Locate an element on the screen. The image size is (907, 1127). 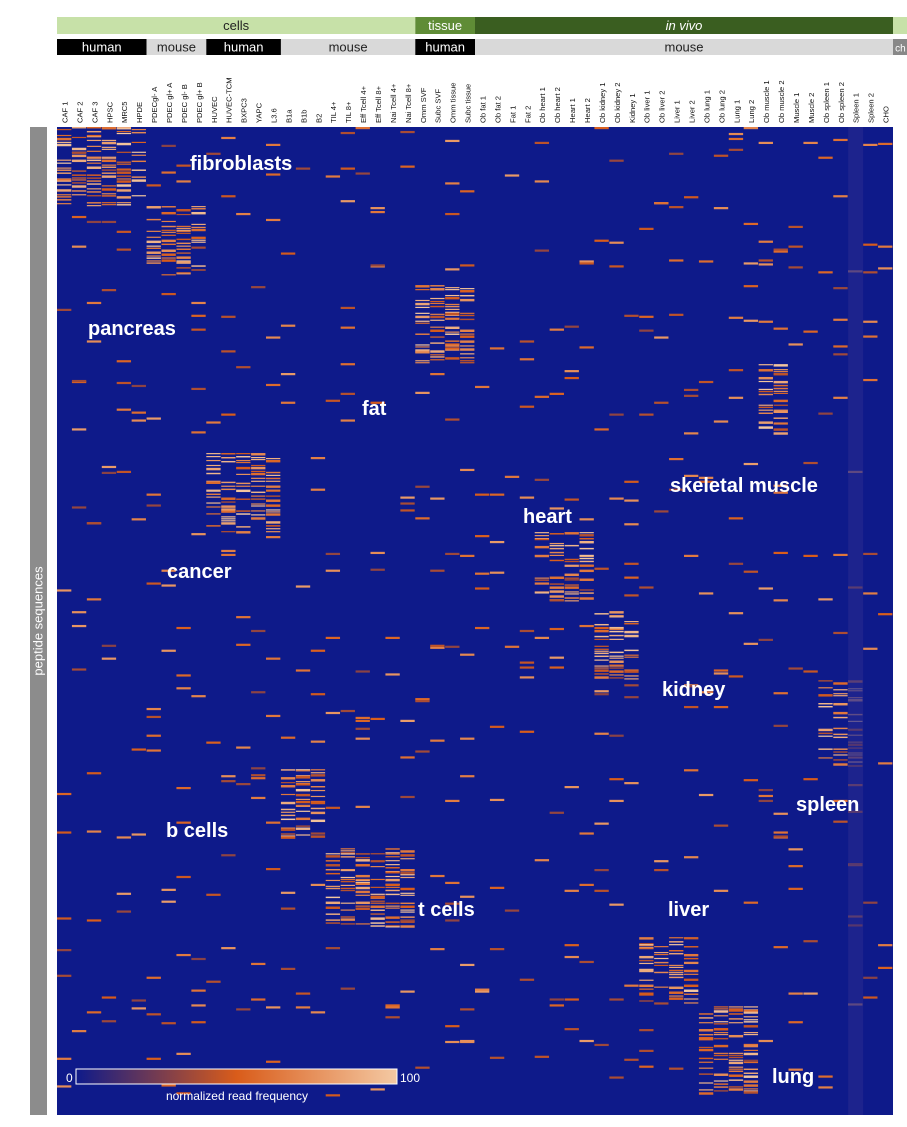
category-band is located at coordinates (900, 25).